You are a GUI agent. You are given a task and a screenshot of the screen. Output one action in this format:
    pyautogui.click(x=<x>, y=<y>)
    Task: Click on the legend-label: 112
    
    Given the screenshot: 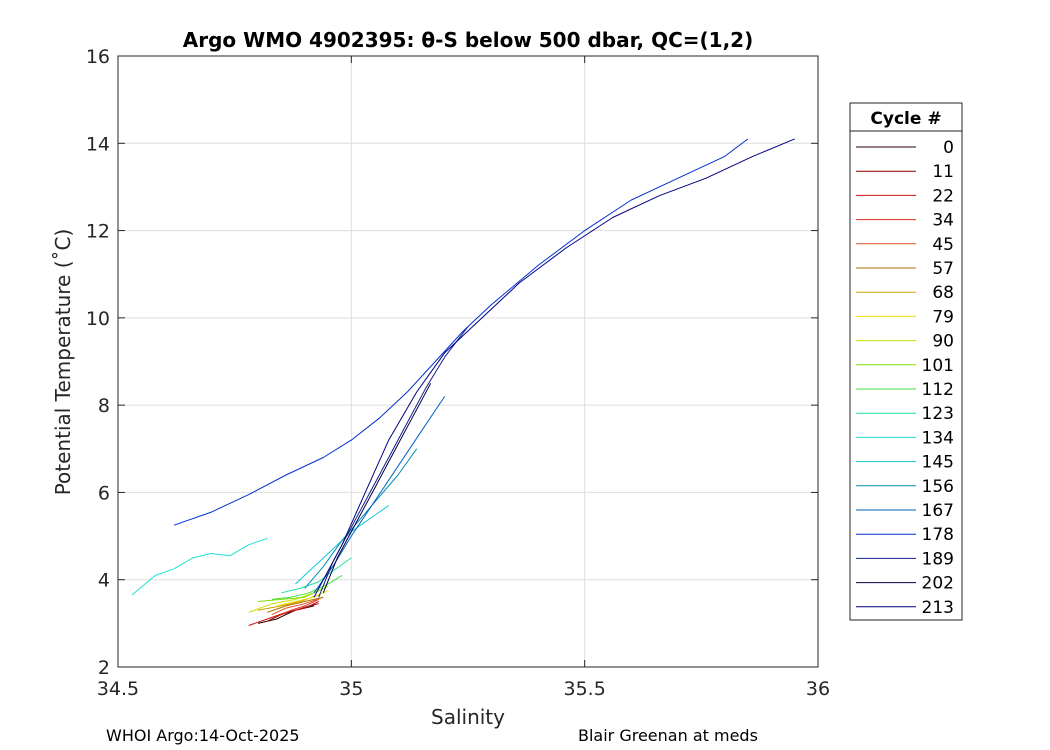 What is the action you would take?
    pyautogui.click(x=938, y=390)
    